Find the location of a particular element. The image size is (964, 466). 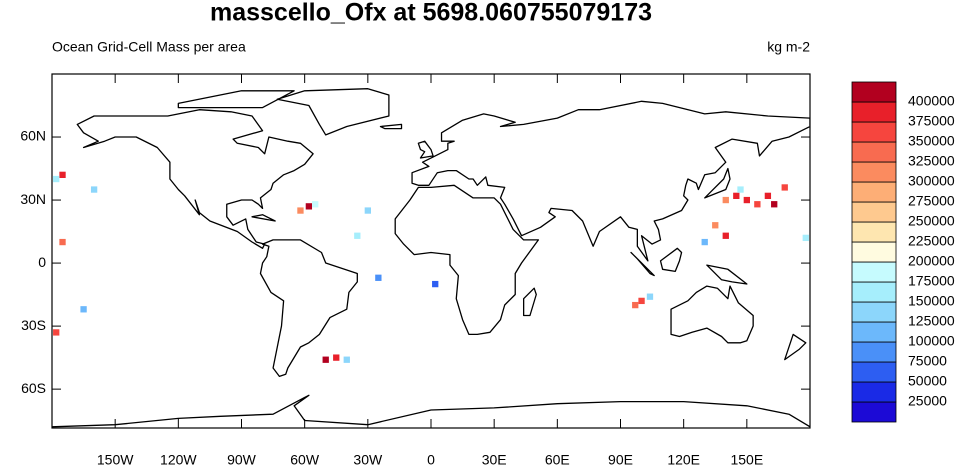

x-tick-label: 150W is located at coordinates (115, 459).